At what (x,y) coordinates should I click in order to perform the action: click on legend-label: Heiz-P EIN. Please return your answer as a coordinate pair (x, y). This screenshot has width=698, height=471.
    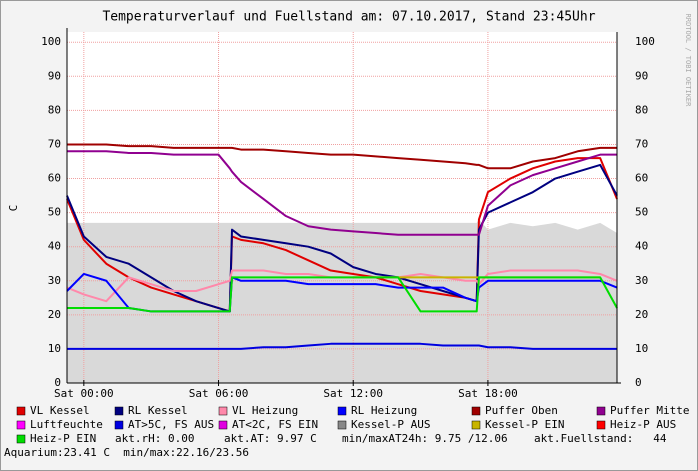
    Looking at the image, I should click on (63, 438).